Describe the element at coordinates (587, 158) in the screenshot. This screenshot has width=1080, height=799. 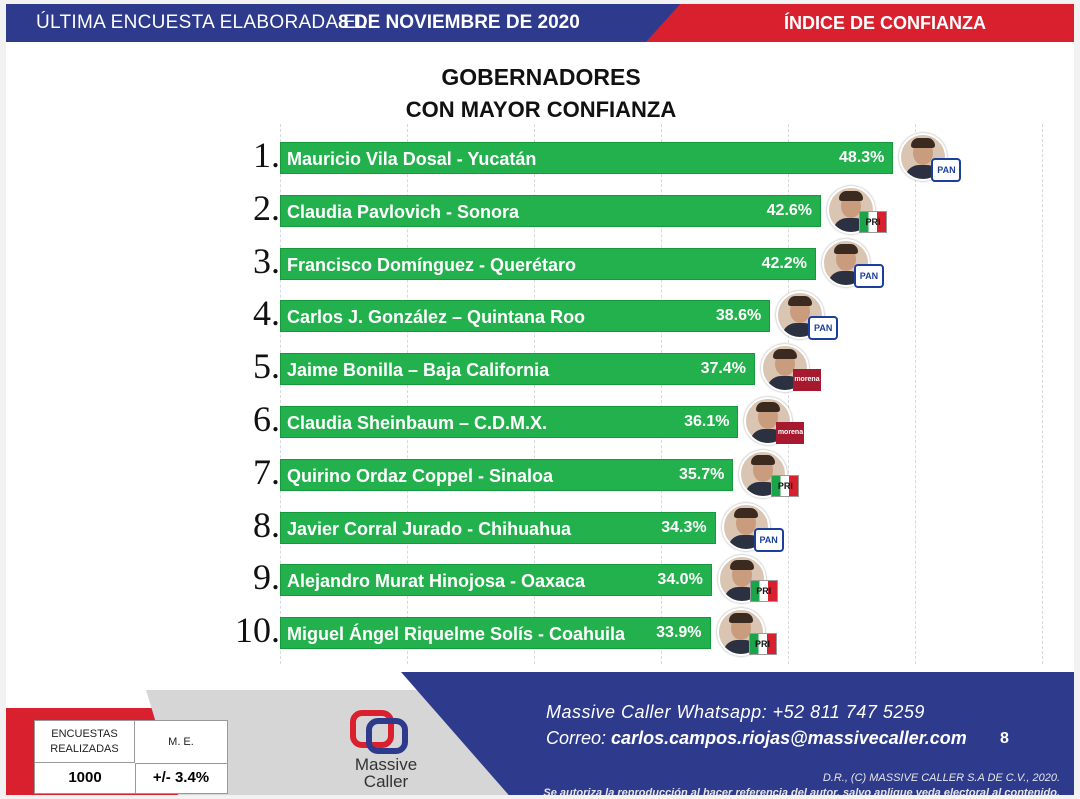
I see `bar: Mauricio Vila Dosal - Yucatán 48.3%` at that location.